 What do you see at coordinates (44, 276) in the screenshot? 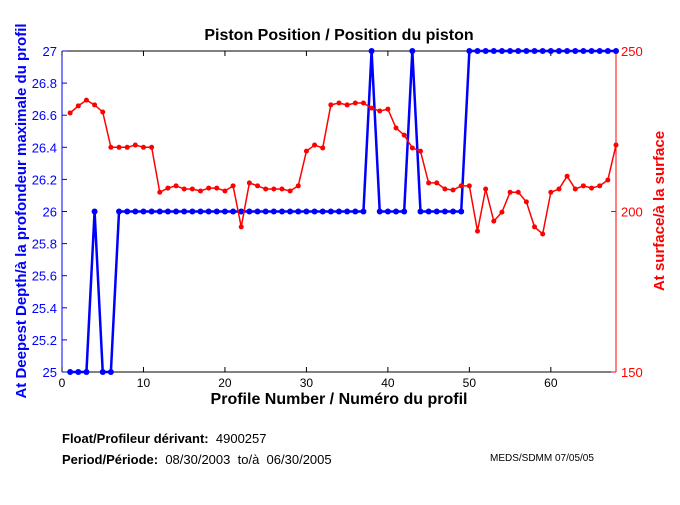
I see `left-y-tick-label: 25.6` at bounding box center [44, 276].